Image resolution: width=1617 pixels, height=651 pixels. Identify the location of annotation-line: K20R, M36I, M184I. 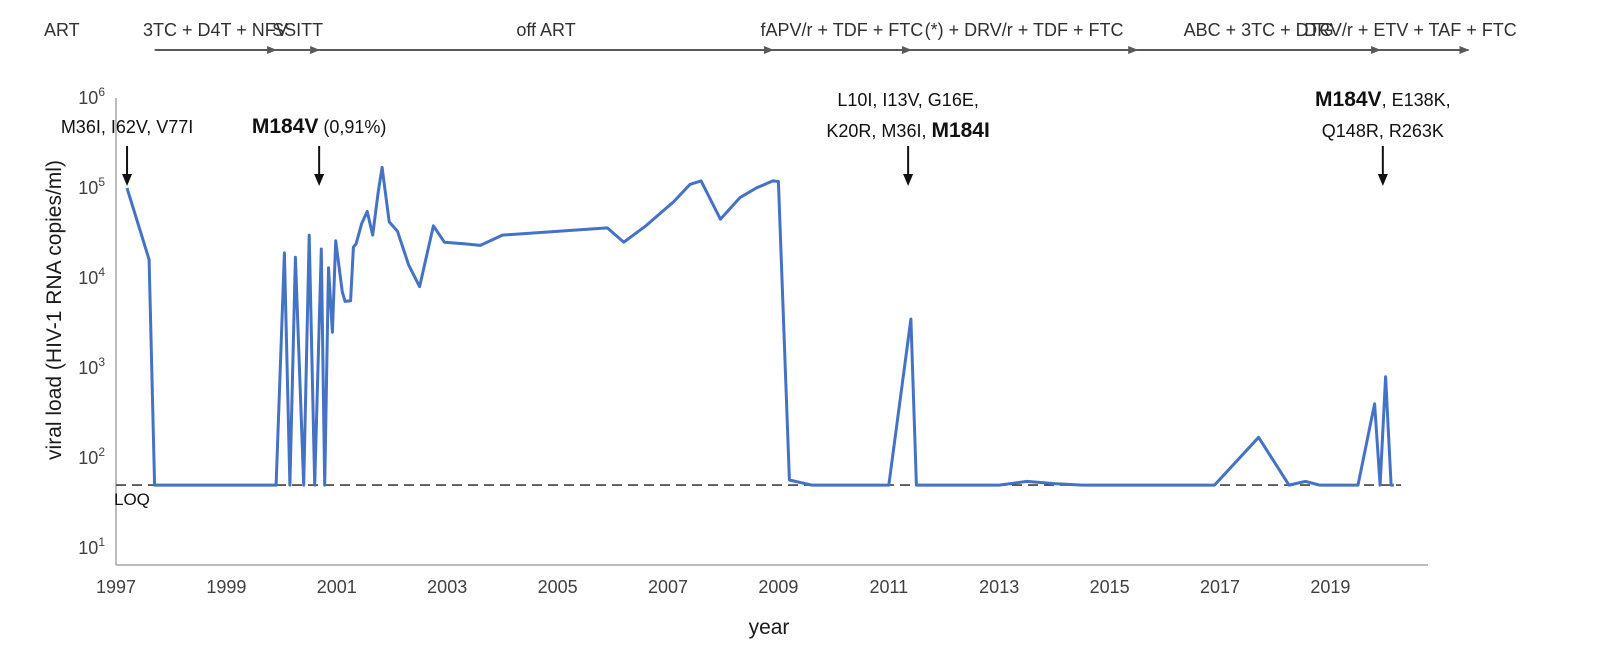
(907, 130).